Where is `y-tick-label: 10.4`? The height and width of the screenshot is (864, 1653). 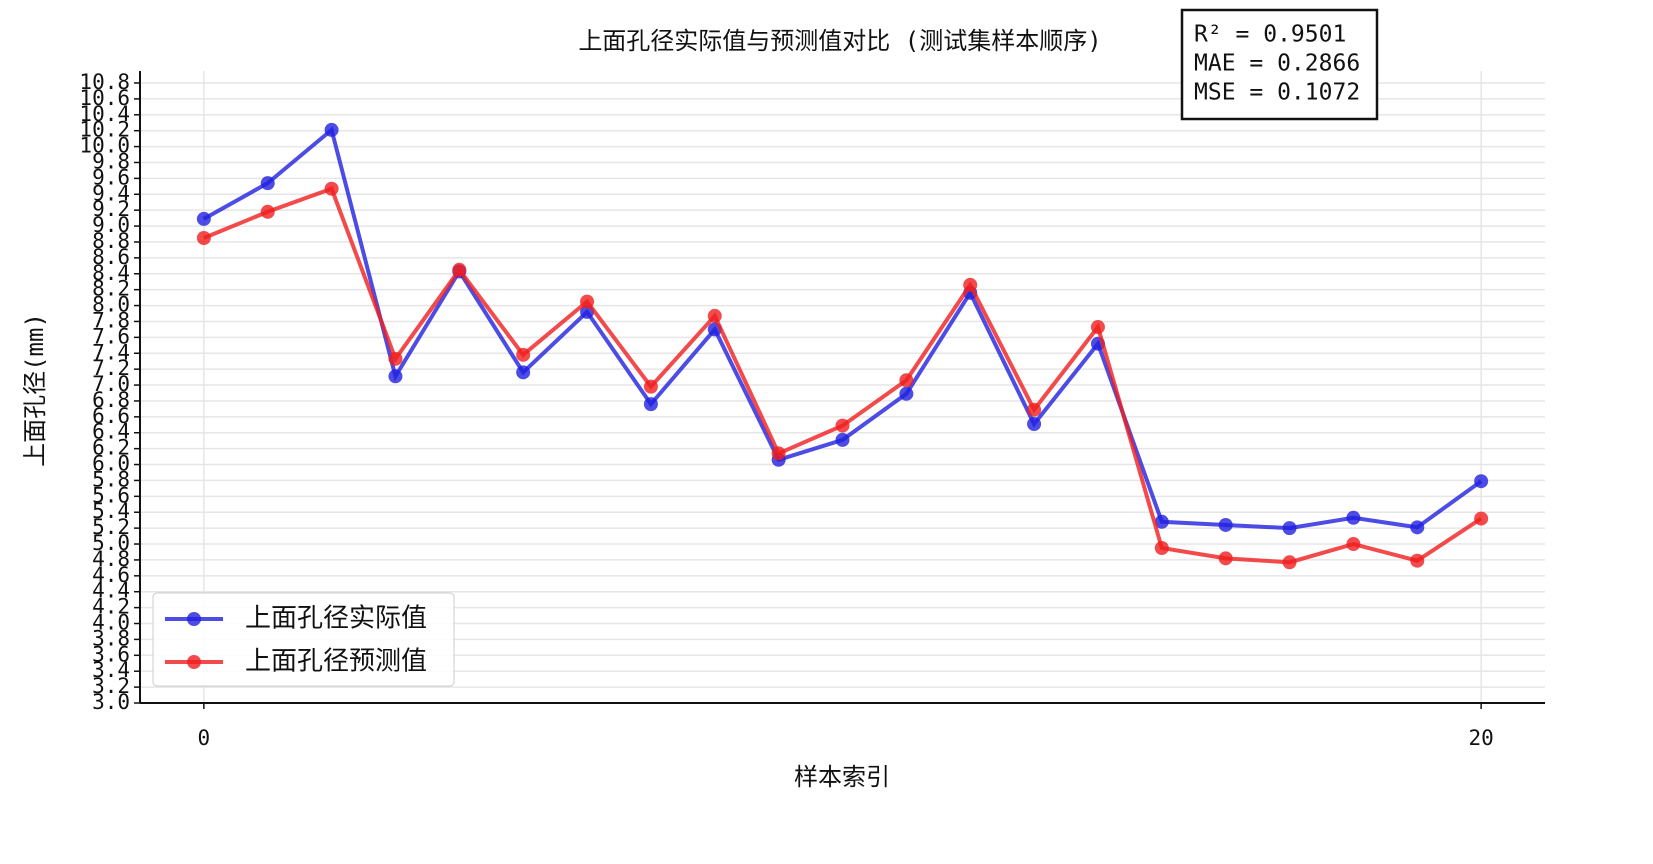
y-tick-label: 10.4 is located at coordinates (104, 114).